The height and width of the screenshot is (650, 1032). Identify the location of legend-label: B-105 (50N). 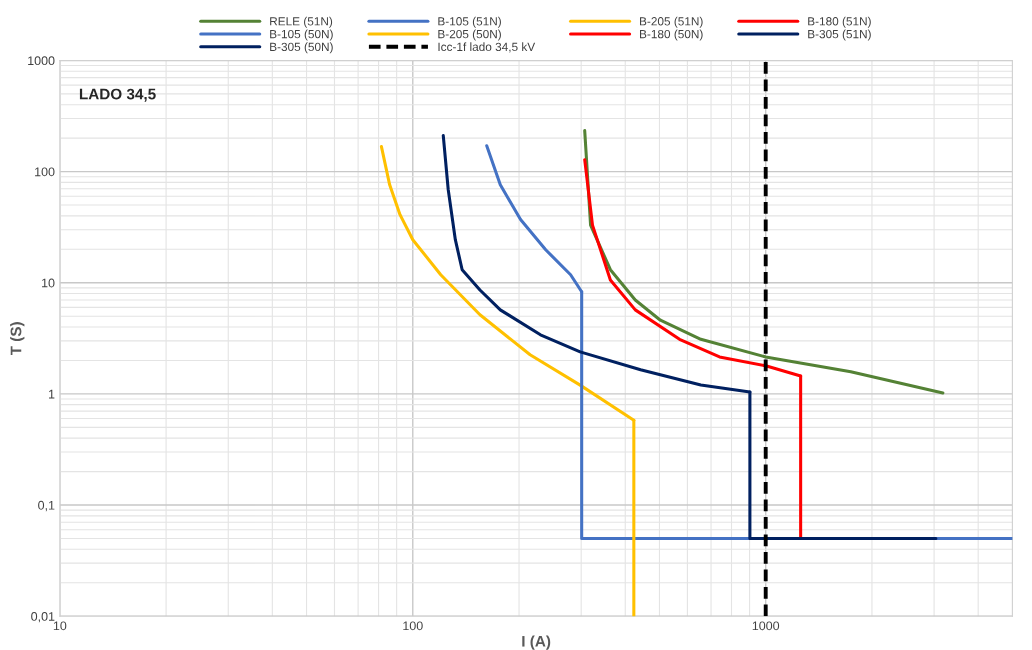
(301, 35).